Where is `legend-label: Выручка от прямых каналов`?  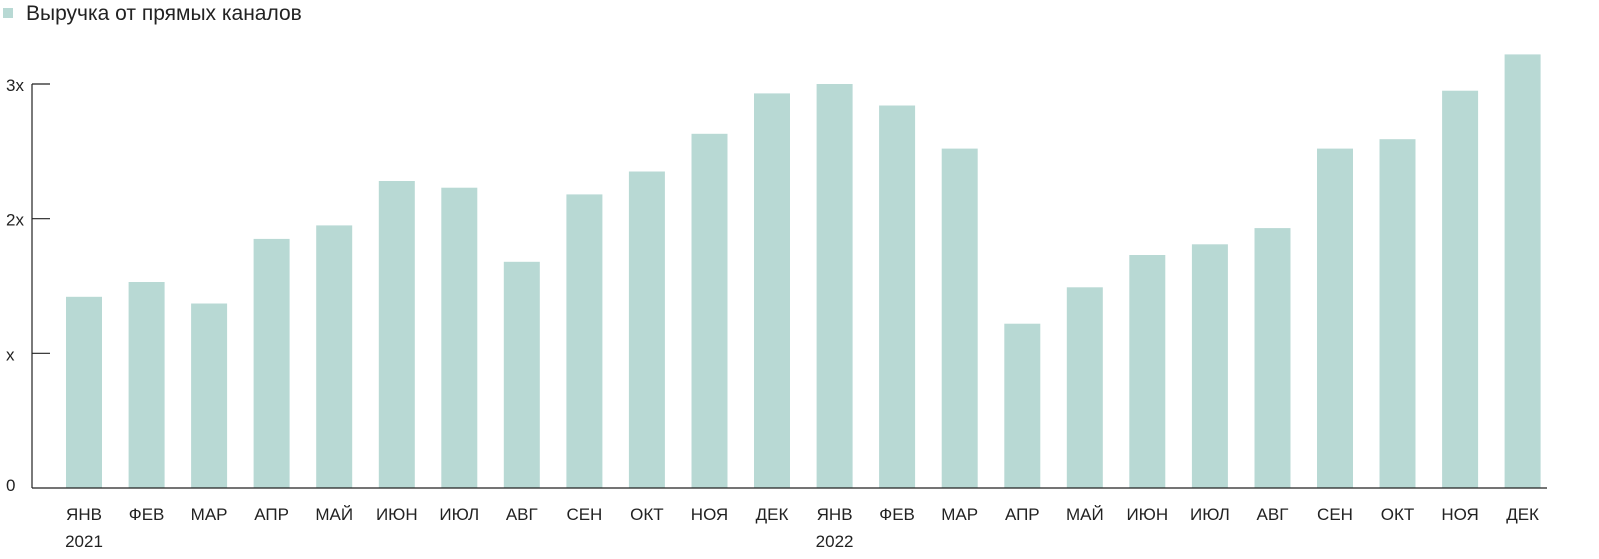
legend-label: Выручка от прямых каналов is located at coordinates (164, 13).